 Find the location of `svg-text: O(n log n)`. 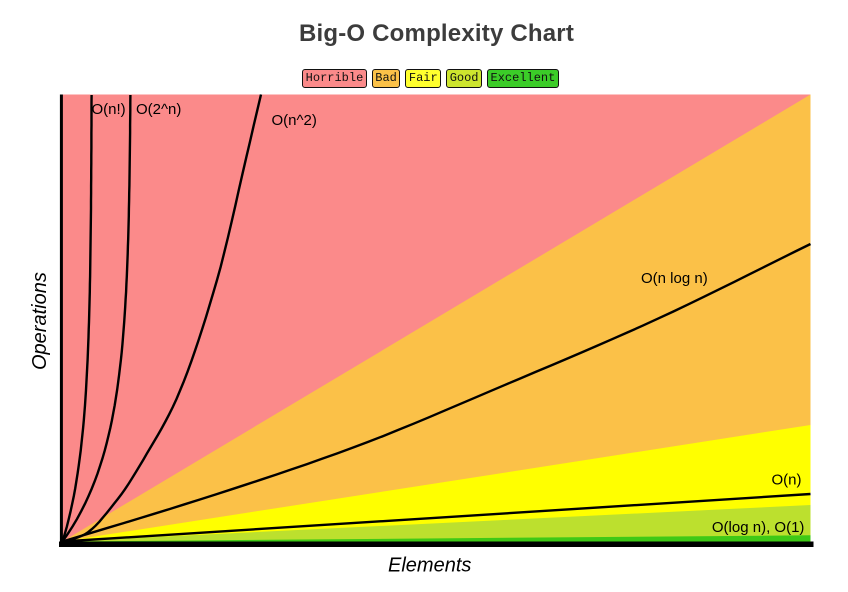

svg-text: O(n log n) is located at coordinates (674, 278).